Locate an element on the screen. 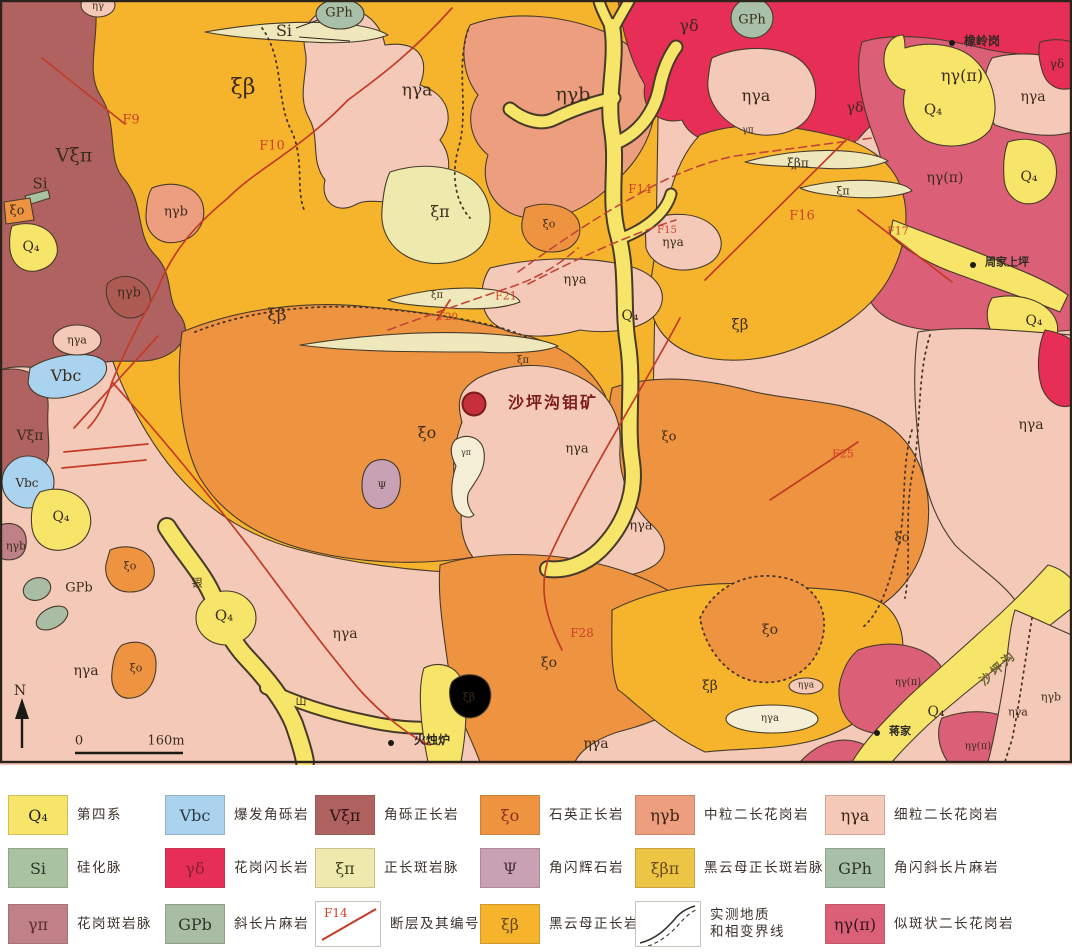 This screenshot has width=1072, height=952. map-label-red-74: F17 is located at coordinates (898, 231).